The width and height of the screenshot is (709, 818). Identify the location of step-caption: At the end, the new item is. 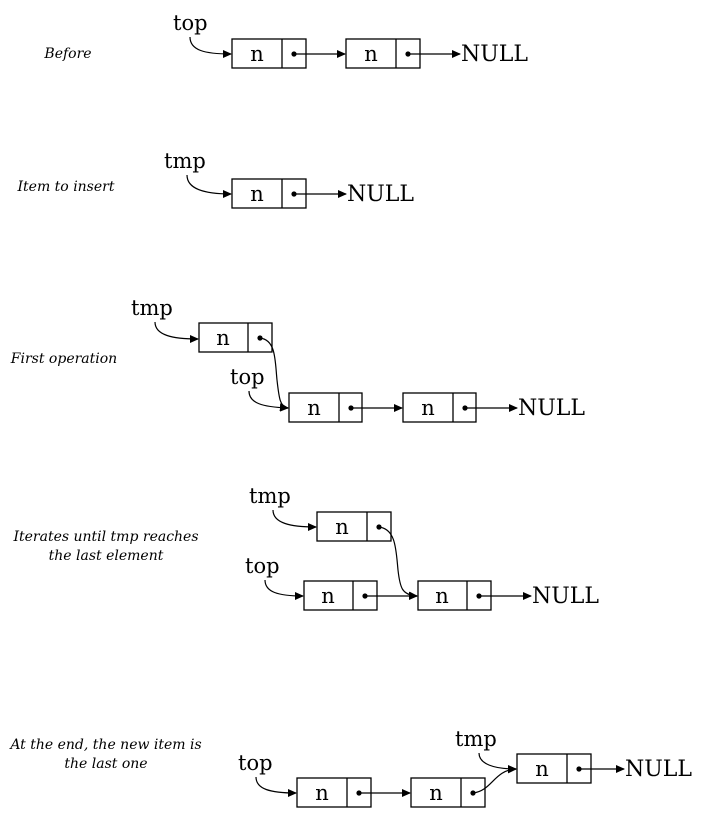
(104, 745).